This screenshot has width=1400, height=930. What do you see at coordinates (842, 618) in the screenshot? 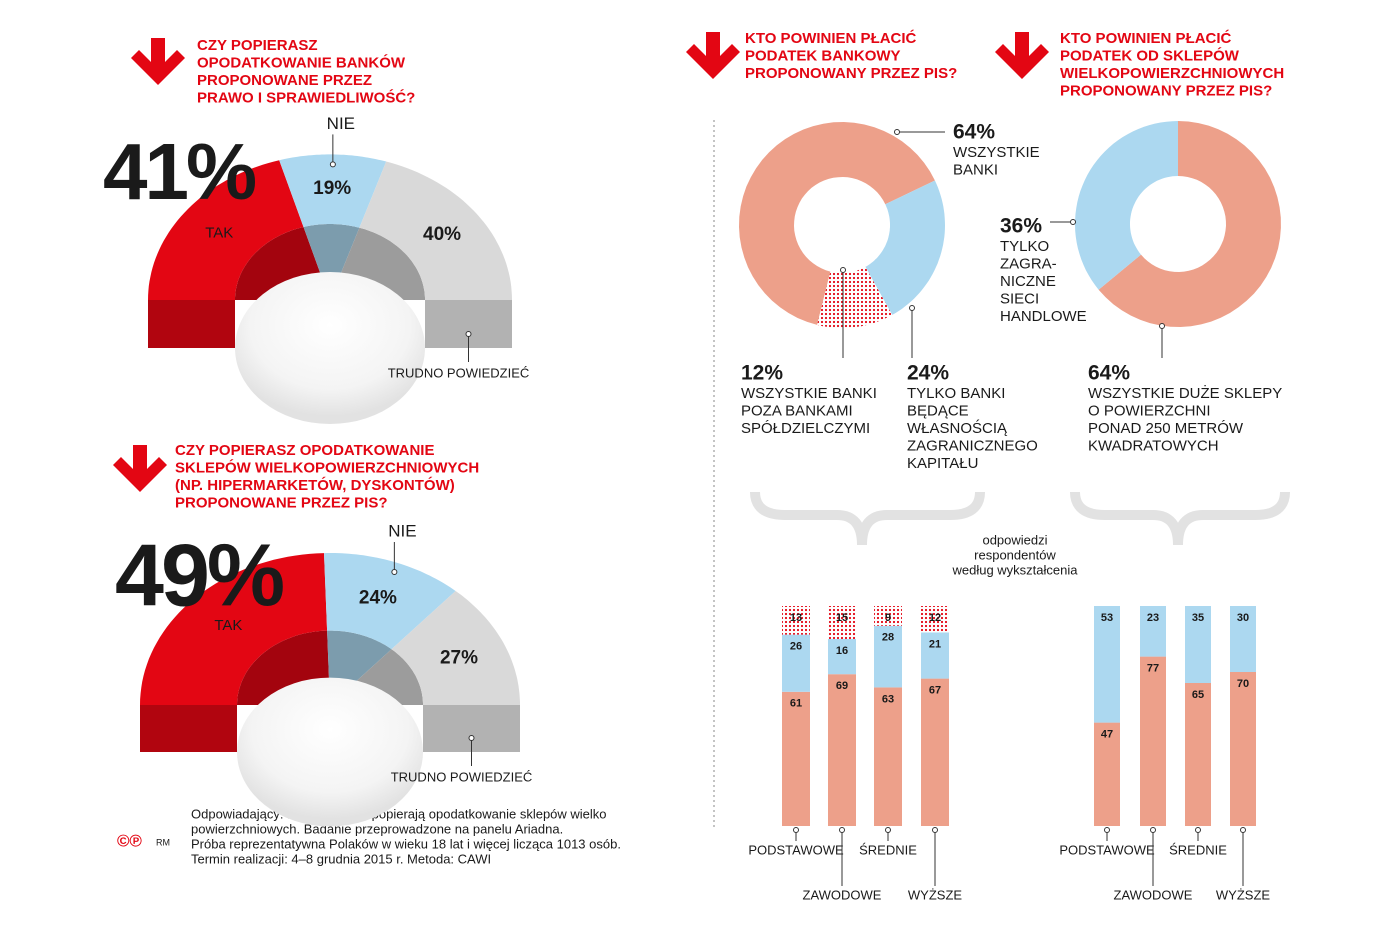
I see `value-label: 15` at bounding box center [842, 618].